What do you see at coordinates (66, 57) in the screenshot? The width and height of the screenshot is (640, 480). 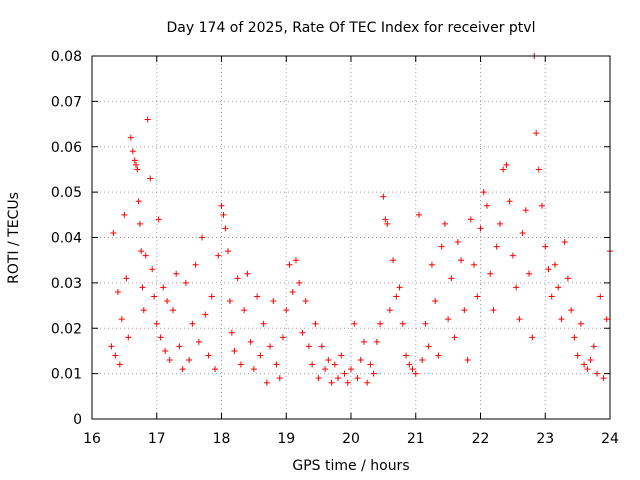 I see `y-tick-label: 0.08` at bounding box center [66, 57].